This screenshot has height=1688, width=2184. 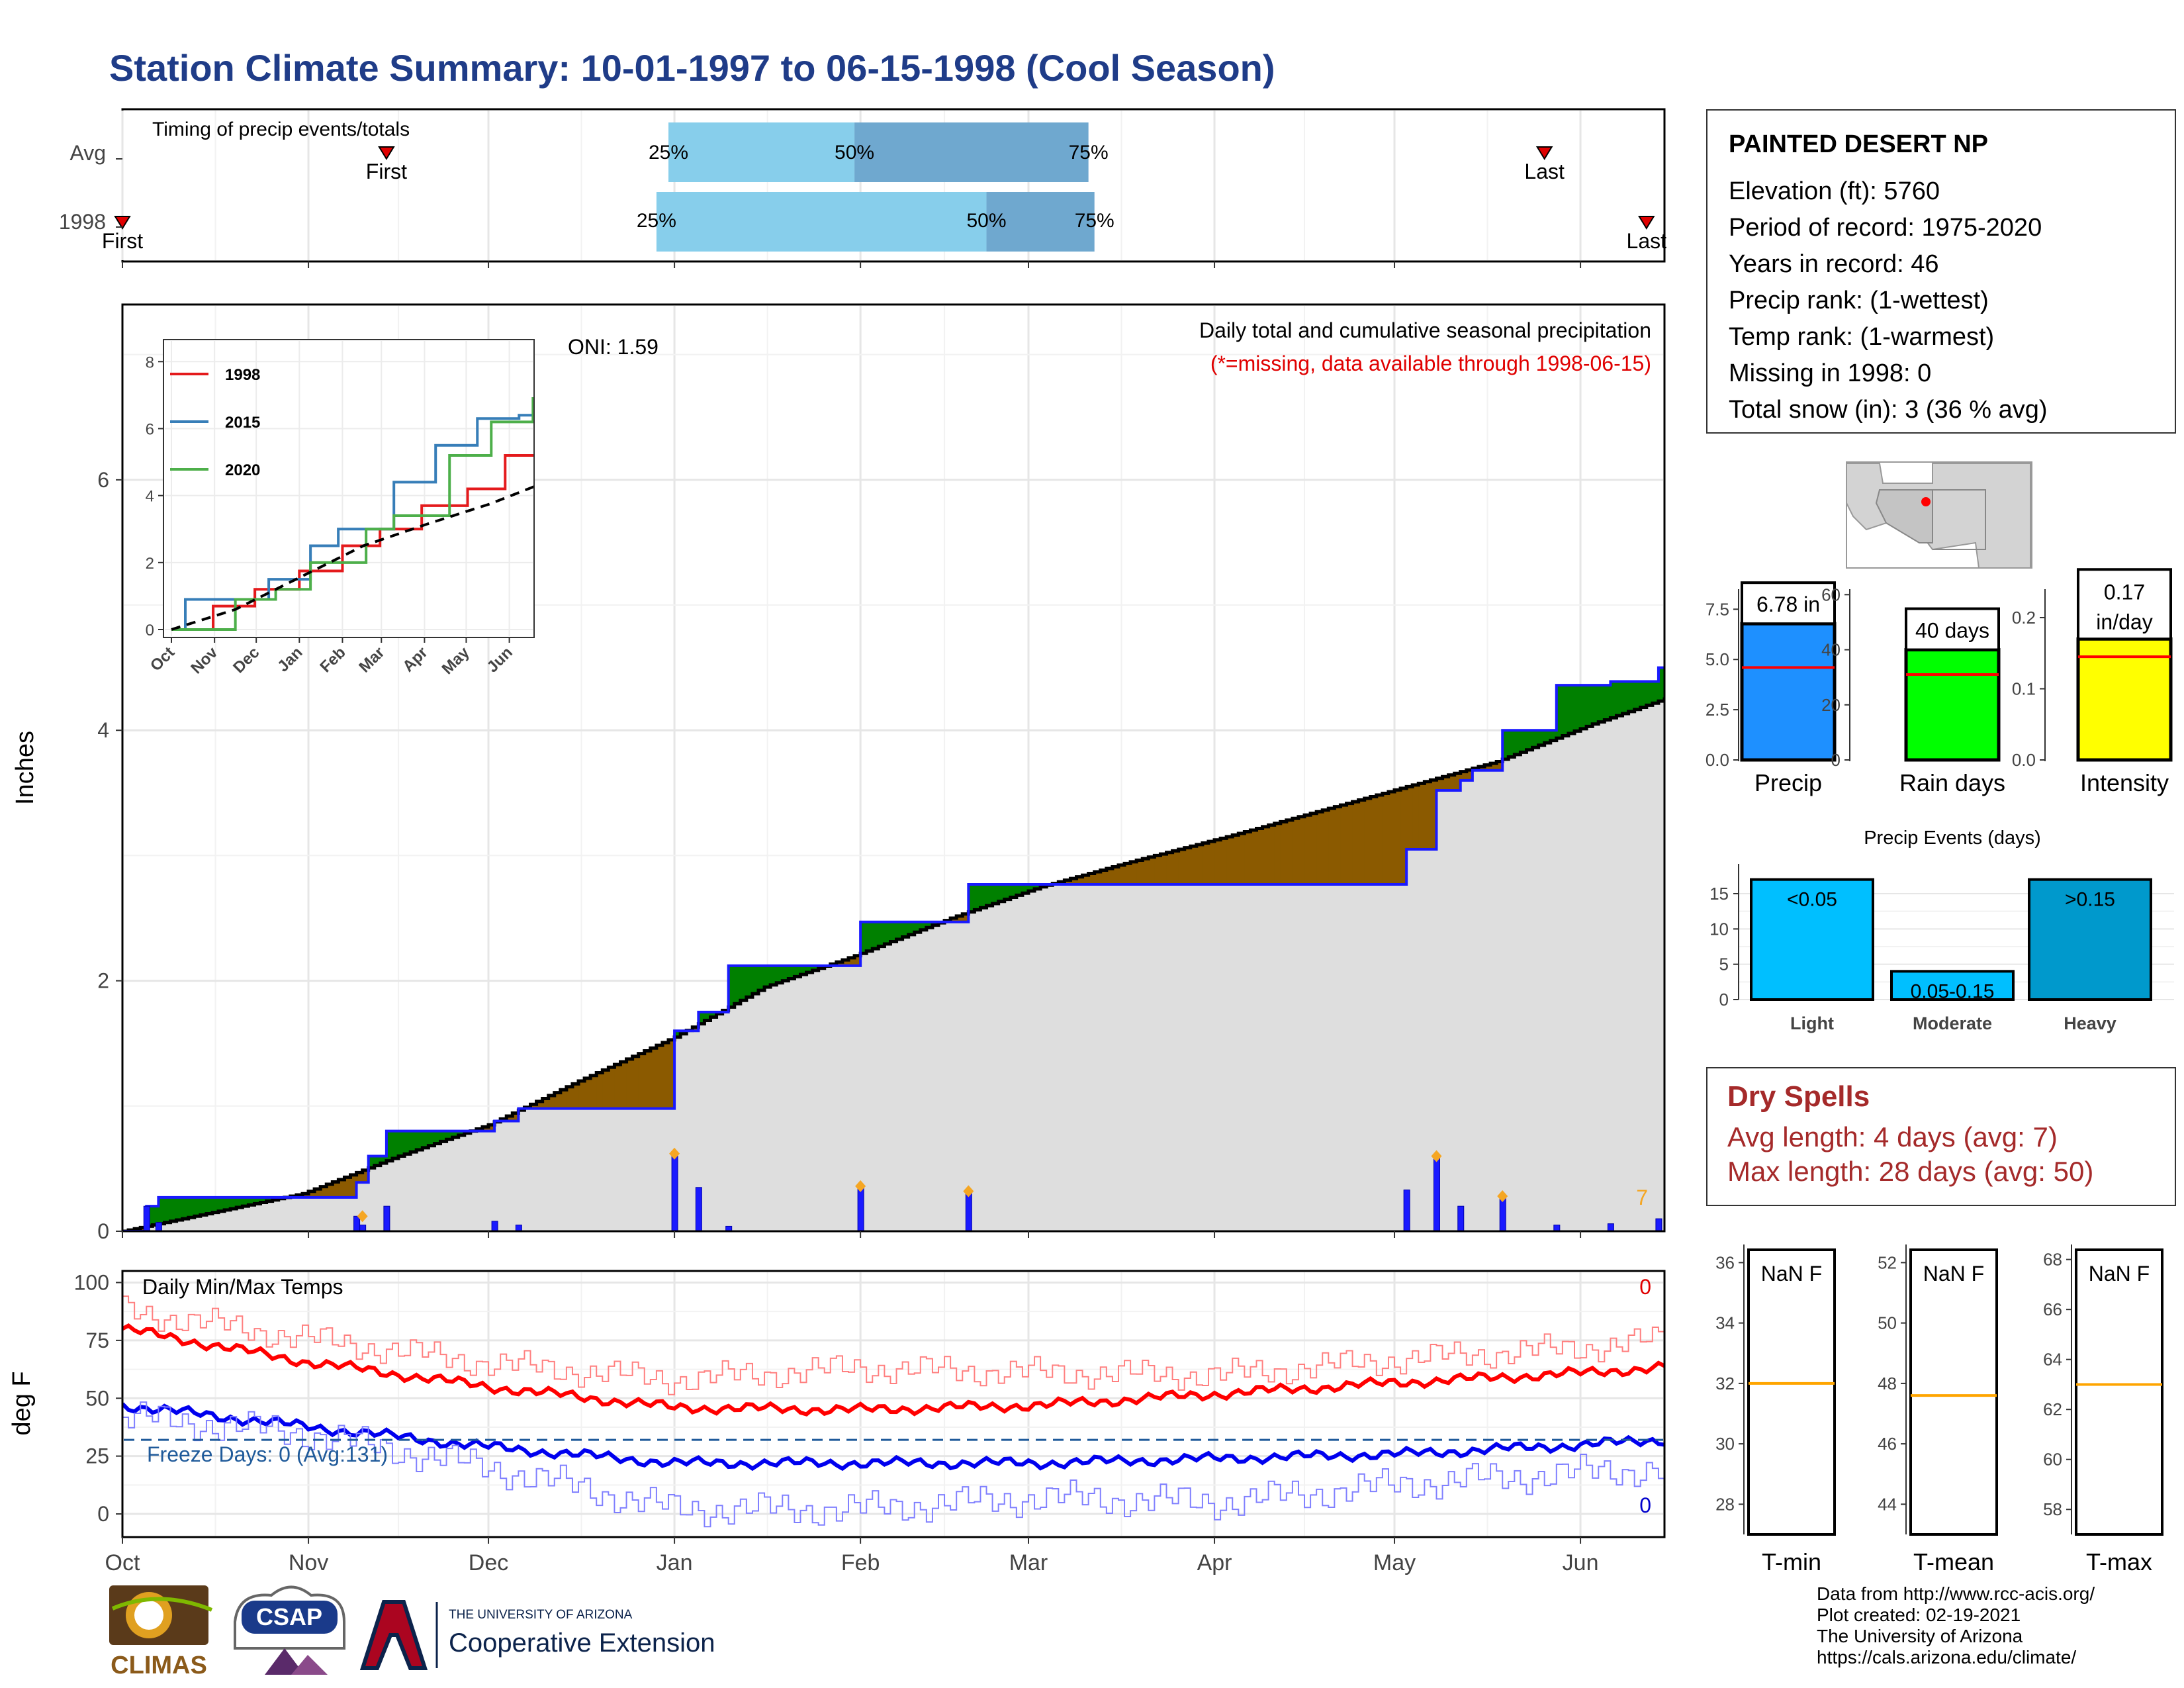 I want to click on temp-box-tmean: 44 46 48 50 52 NaN F T-mean, so click(x=1938, y=1409).